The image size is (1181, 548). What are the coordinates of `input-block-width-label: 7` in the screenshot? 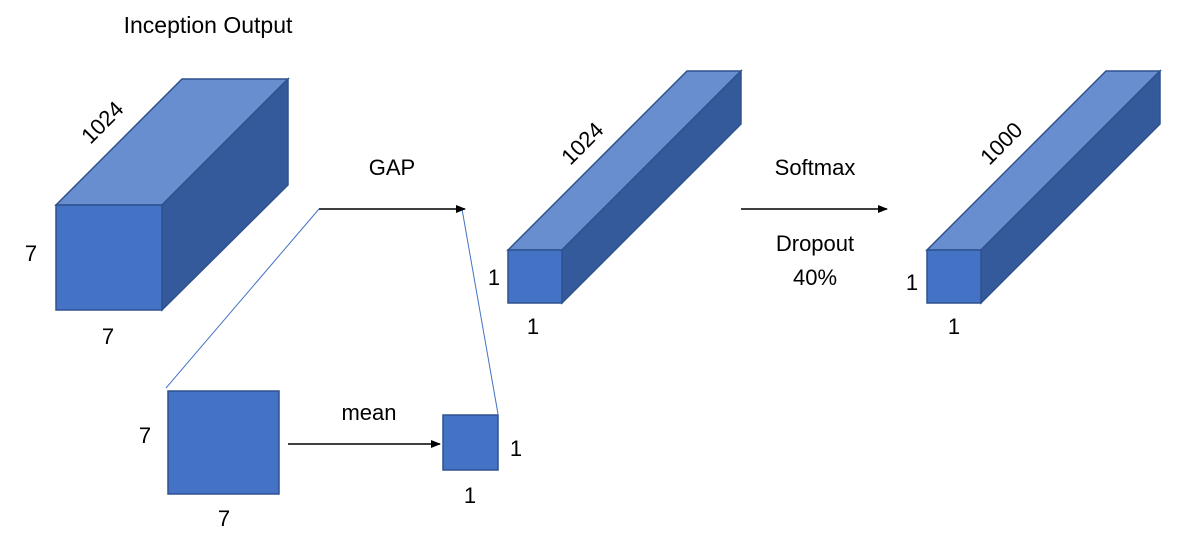 It's located at (108, 336).